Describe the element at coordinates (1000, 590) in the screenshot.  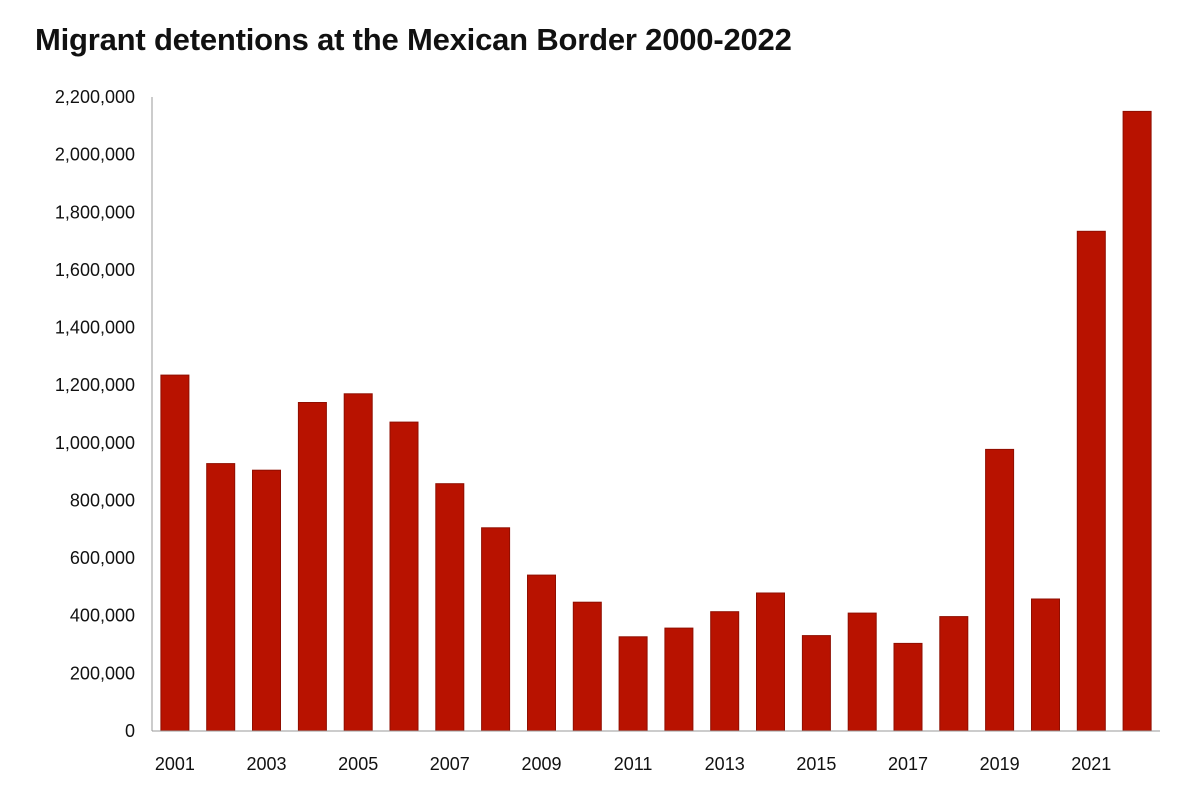
I see `bar-2019` at that location.